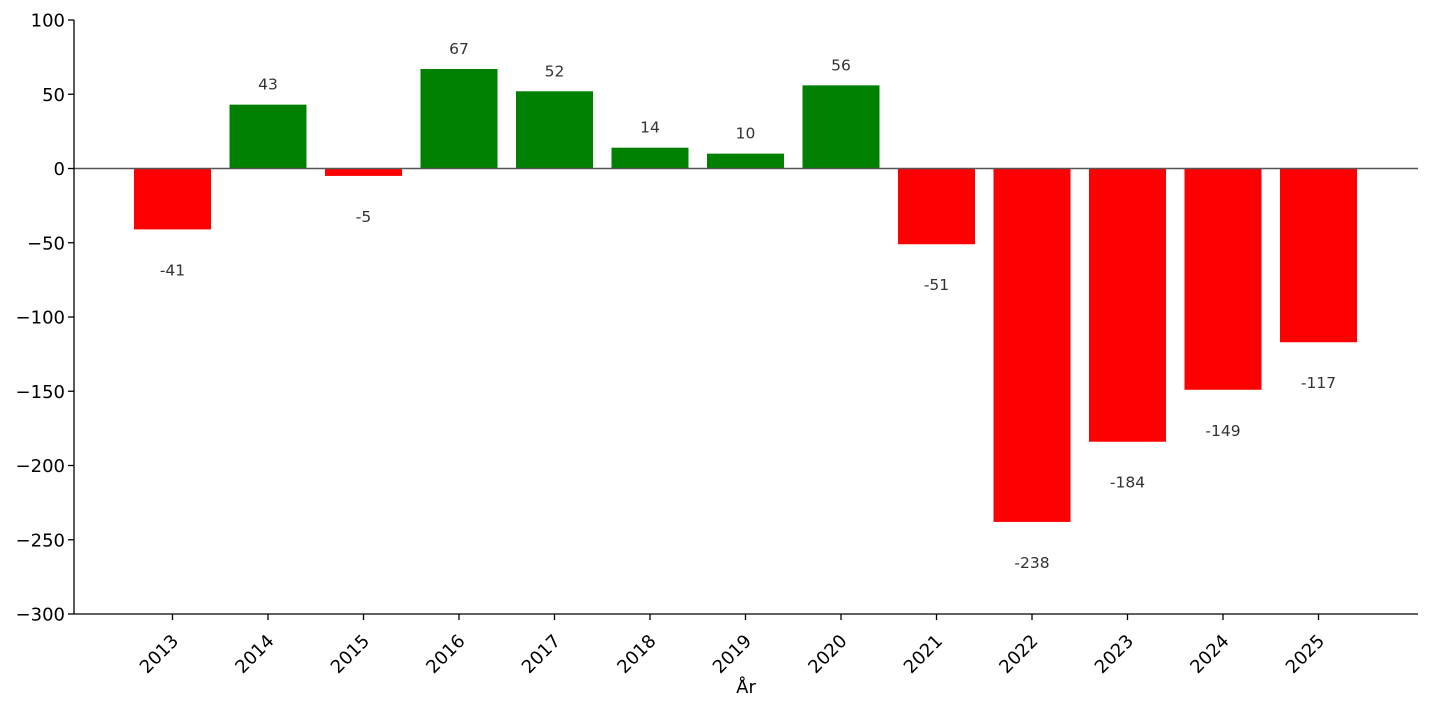  What do you see at coordinates (53, 95) in the screenshot?
I see `y-tick-label: 50` at bounding box center [53, 95].